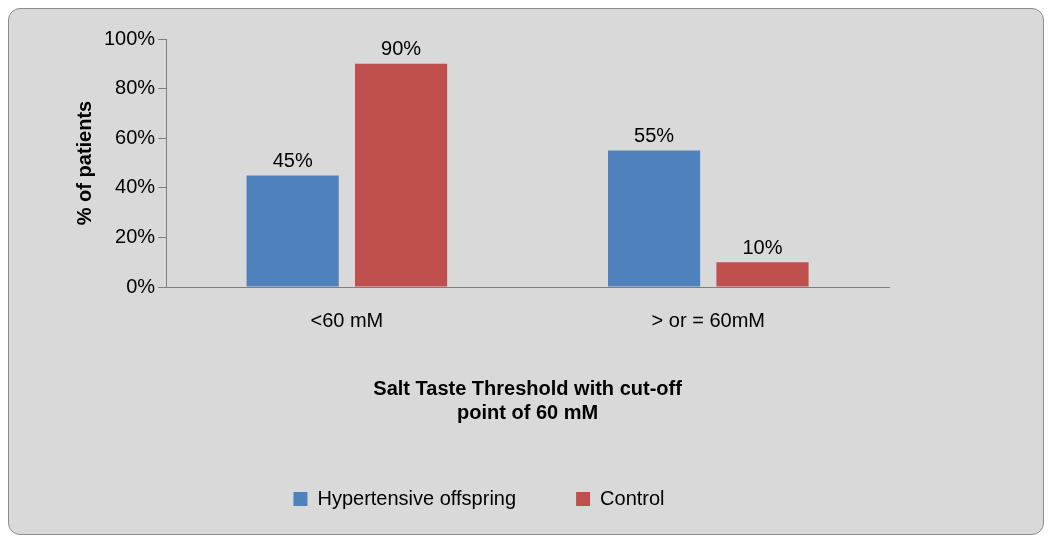  What do you see at coordinates (417, 497) in the screenshot?
I see `legend-label: Hypertensive offspring` at bounding box center [417, 497].